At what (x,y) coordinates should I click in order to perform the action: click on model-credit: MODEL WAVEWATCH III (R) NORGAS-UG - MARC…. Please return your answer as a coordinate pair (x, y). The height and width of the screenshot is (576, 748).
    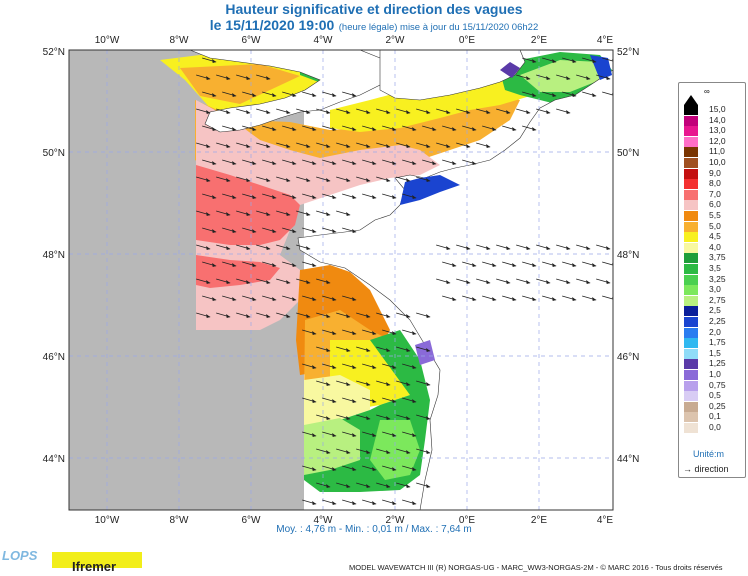
    Looking at the image, I should click on (536, 567).